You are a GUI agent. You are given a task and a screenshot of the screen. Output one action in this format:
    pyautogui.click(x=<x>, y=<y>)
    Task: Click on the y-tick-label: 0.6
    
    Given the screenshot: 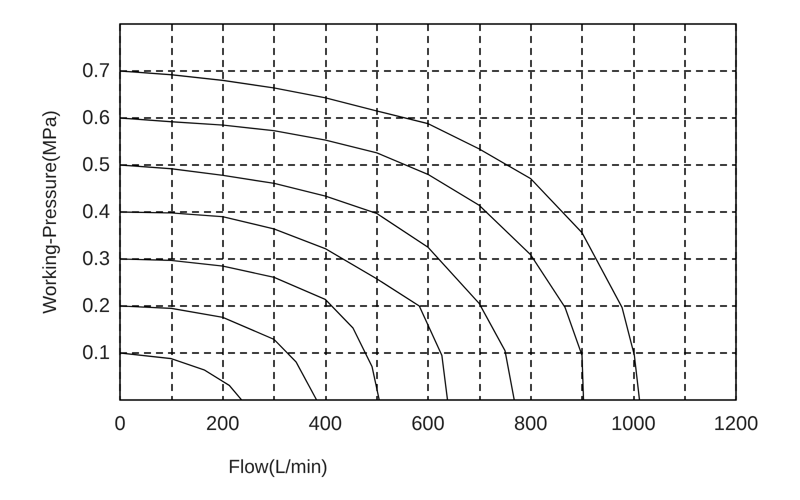 What is the action you would take?
    pyautogui.click(x=96, y=118)
    